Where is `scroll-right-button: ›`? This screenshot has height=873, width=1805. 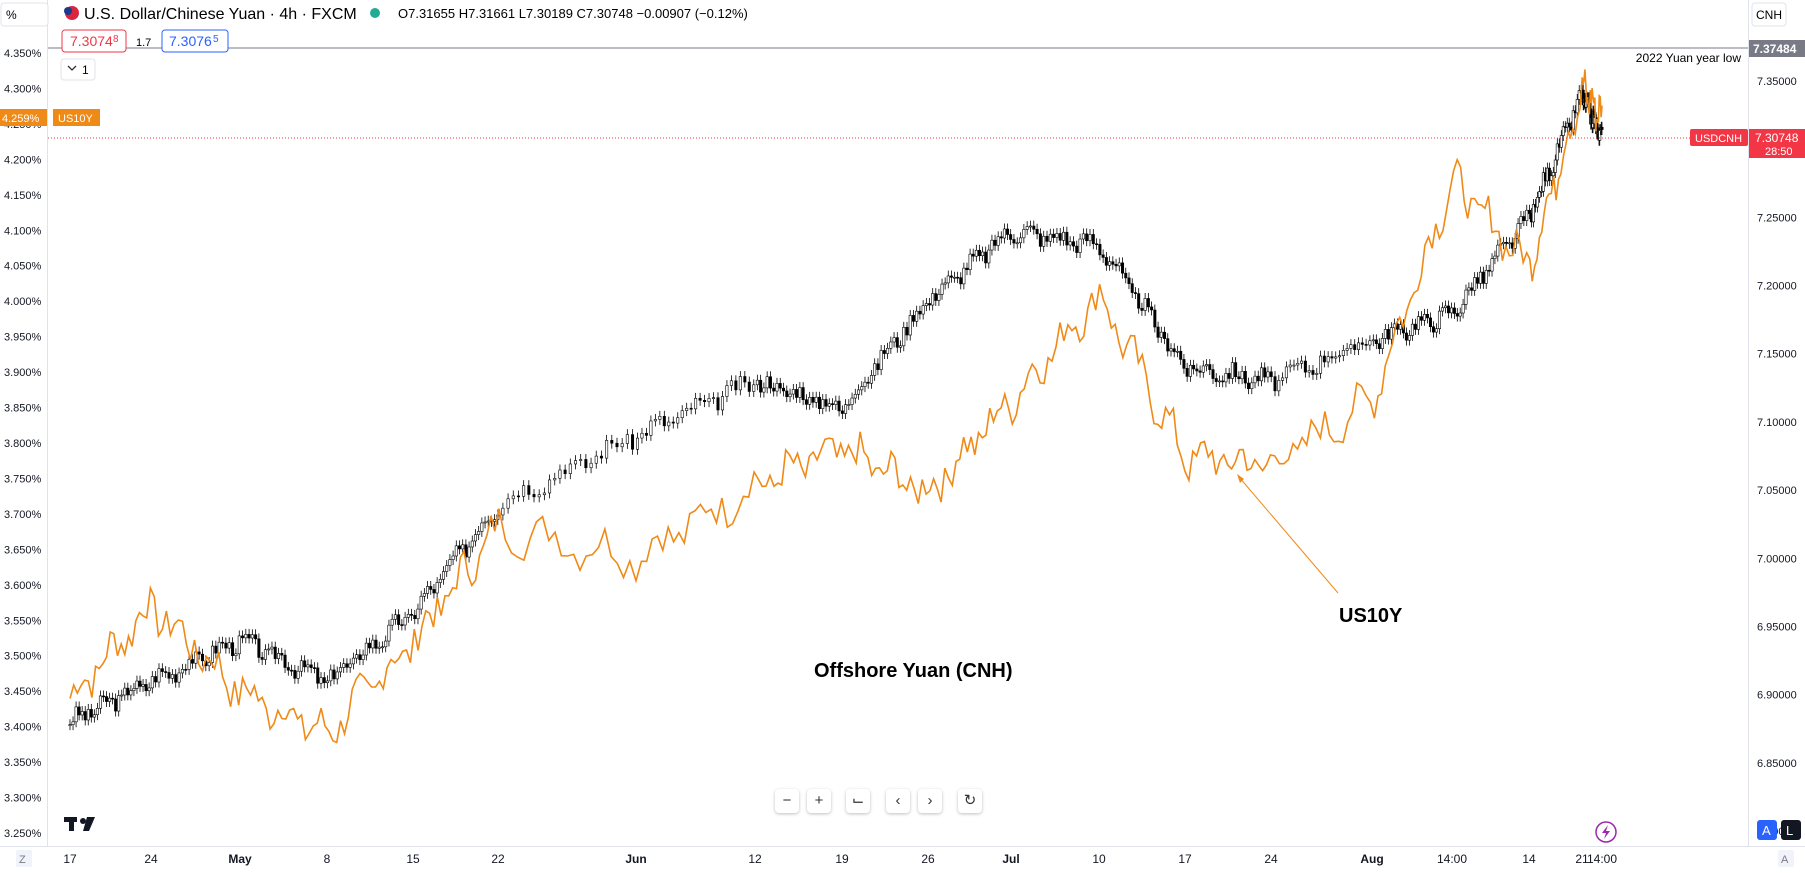 scroll-right-button: › is located at coordinates (930, 801).